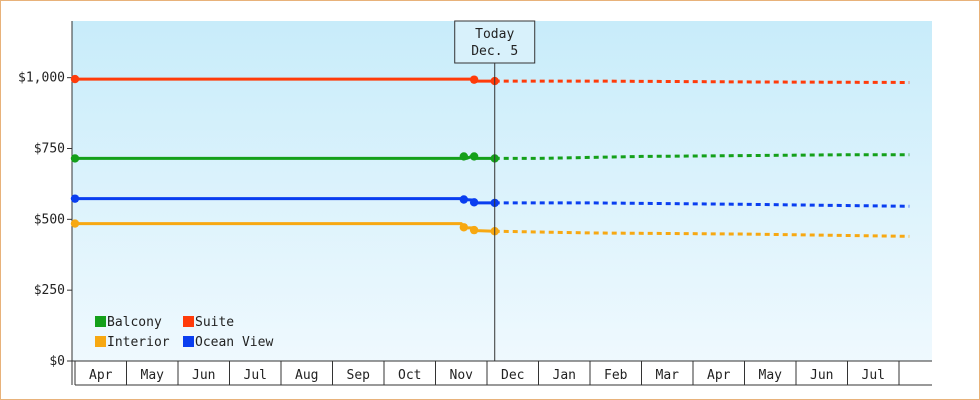  What do you see at coordinates (49, 290) in the screenshot?
I see `y-tick-label-1: $250` at bounding box center [49, 290].